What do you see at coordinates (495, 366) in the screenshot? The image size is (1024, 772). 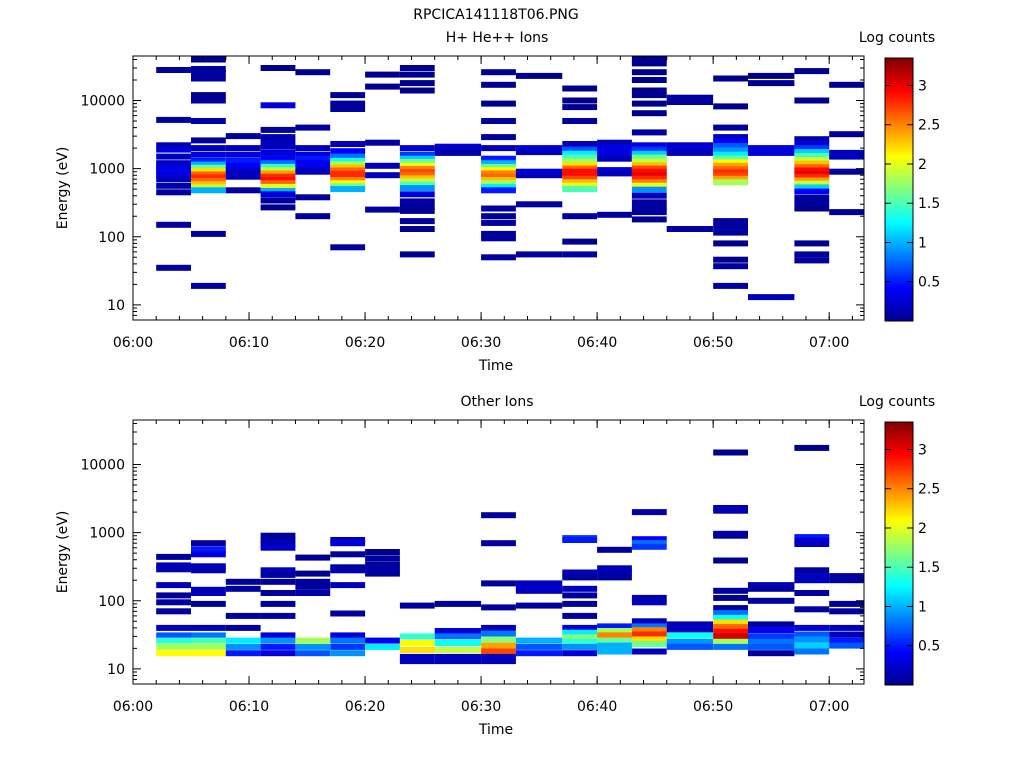 I see `x-axis-label: Time` at bounding box center [495, 366].